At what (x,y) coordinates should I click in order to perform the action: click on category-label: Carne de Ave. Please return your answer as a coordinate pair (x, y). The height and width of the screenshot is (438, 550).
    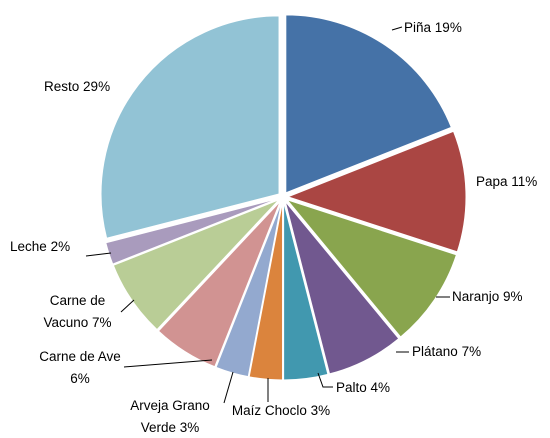
    Looking at the image, I should click on (80, 356).